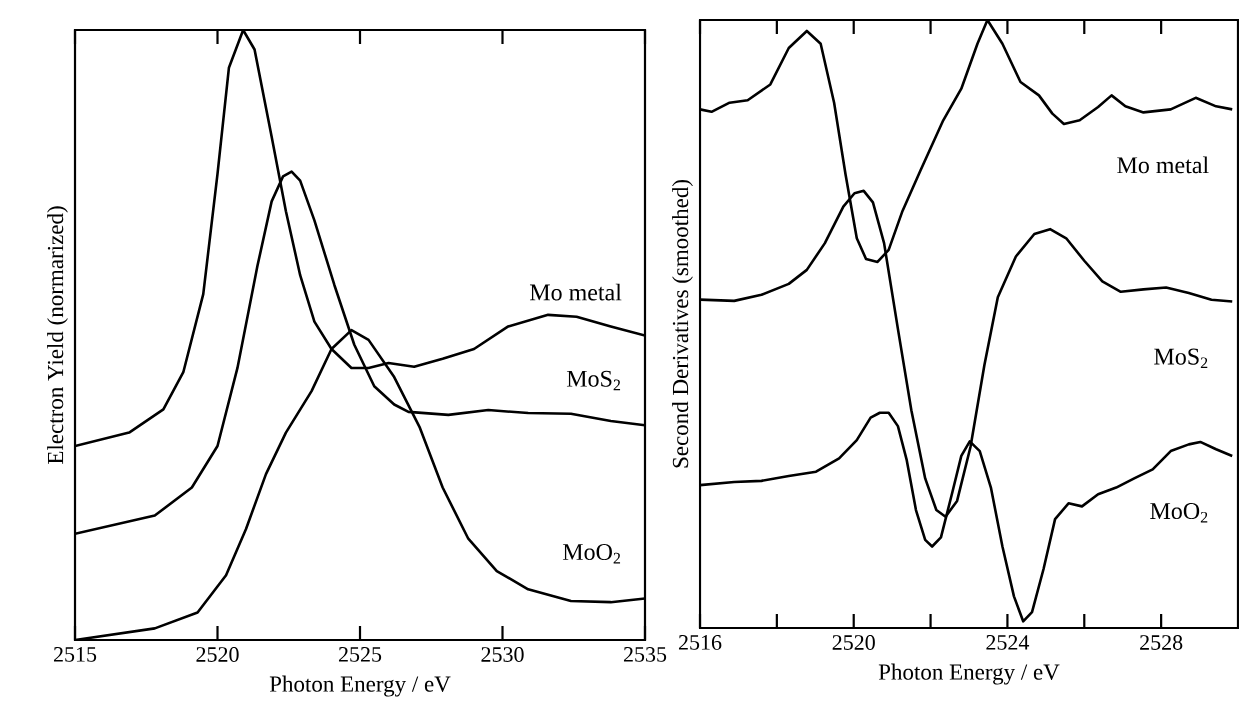 This screenshot has height=724, width=1239. I want to click on x-tick-label: 2515, so click(75, 654).